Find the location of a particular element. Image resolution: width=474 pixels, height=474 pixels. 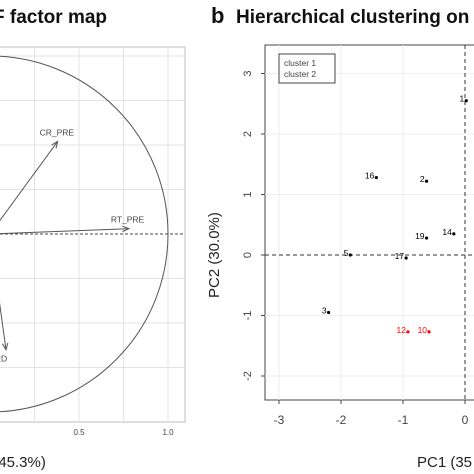

y-tick-label: -2 is located at coordinates (248, 376).